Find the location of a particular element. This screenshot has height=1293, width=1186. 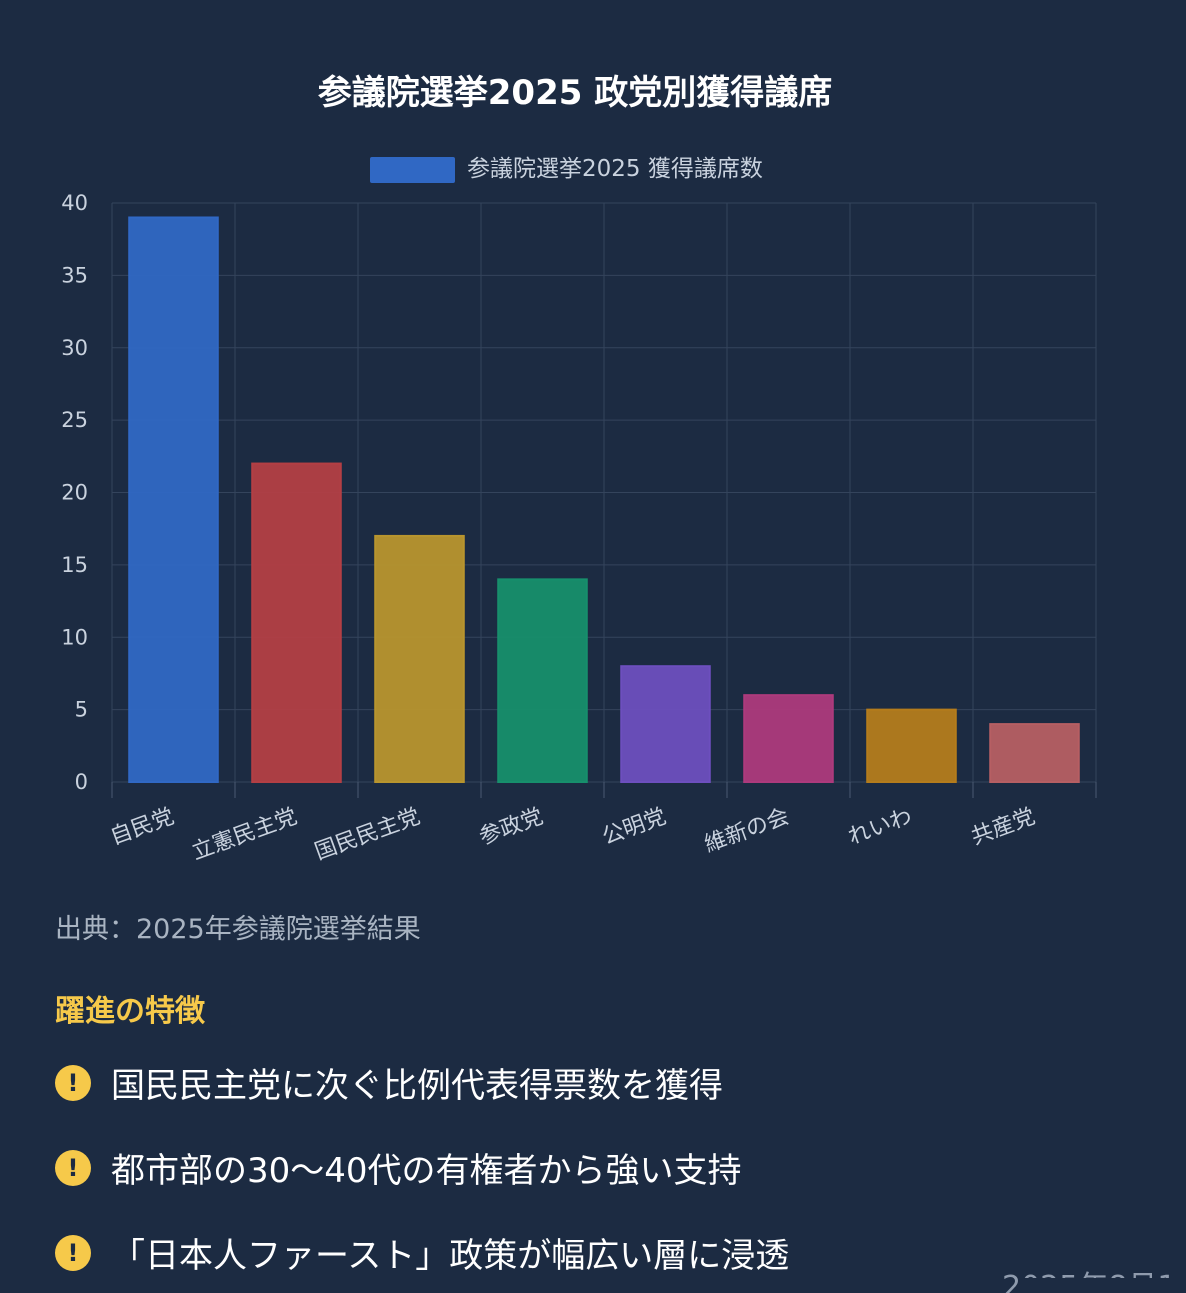

y-tick-label: 30 is located at coordinates (74, 348).